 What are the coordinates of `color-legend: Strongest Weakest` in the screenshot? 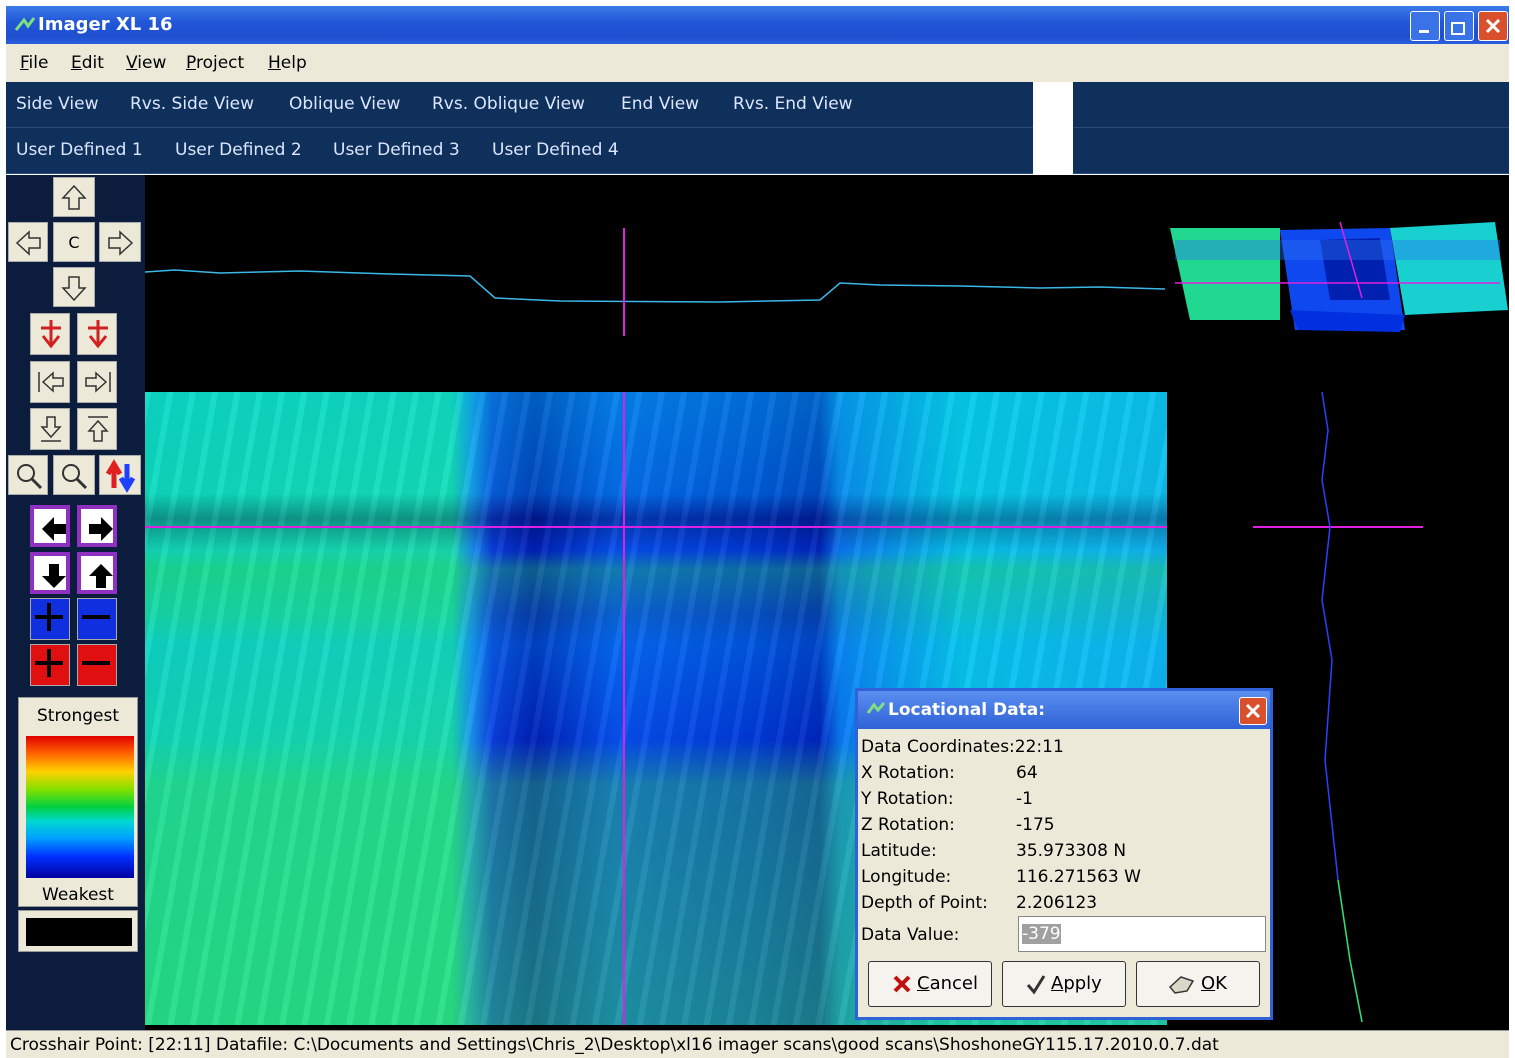 It's located at (78, 802).